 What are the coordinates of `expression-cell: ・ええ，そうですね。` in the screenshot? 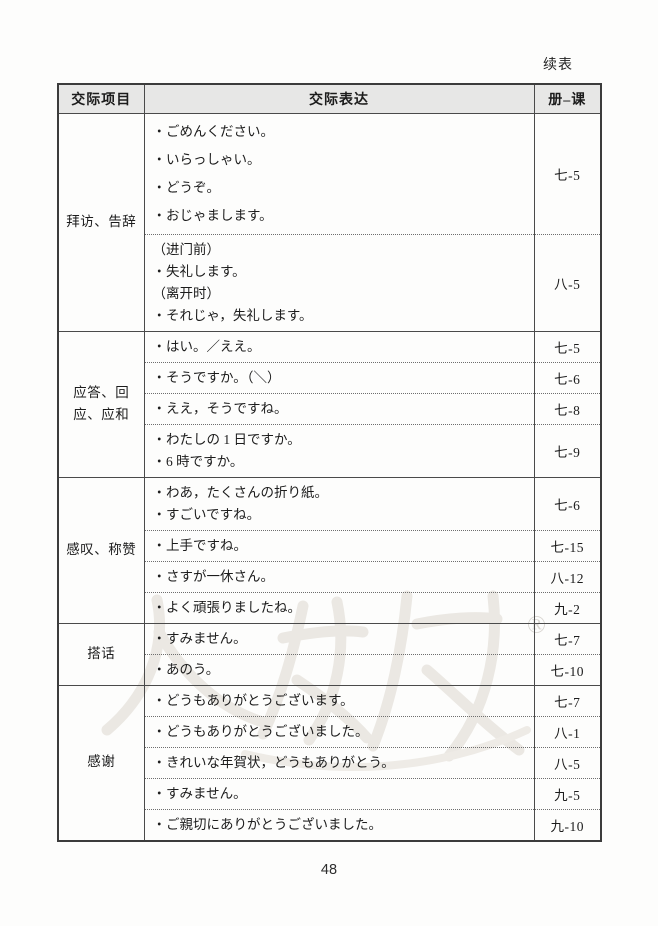 It's located at (339, 408).